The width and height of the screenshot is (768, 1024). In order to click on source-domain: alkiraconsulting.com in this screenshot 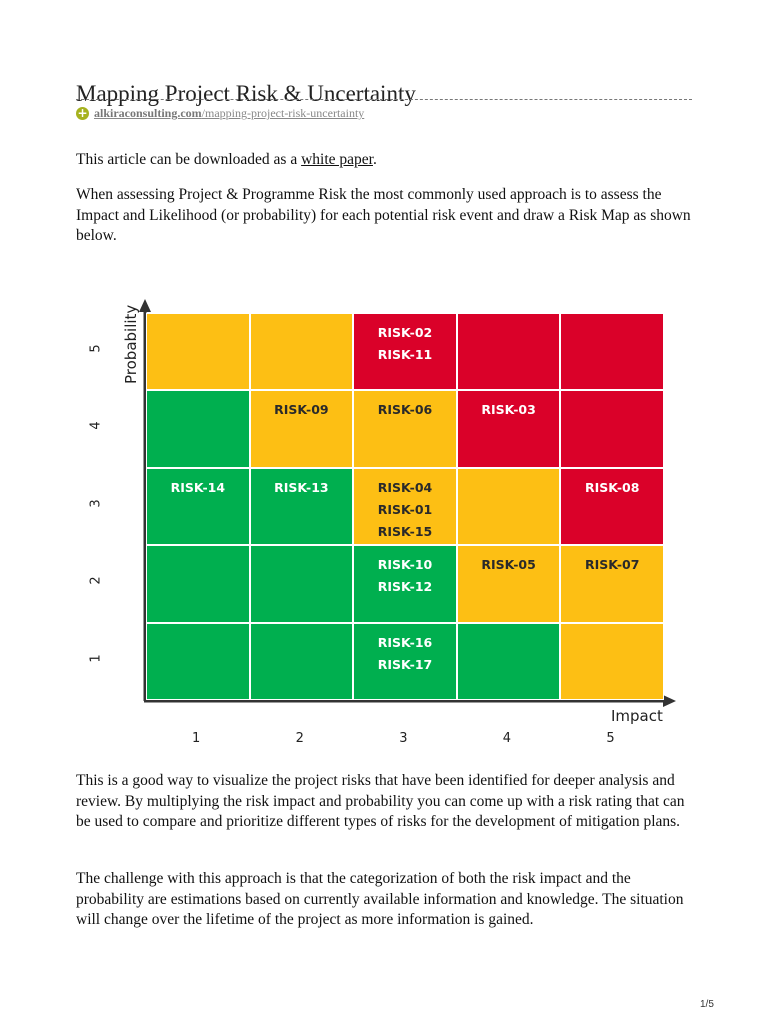, I will do `click(148, 113)`.